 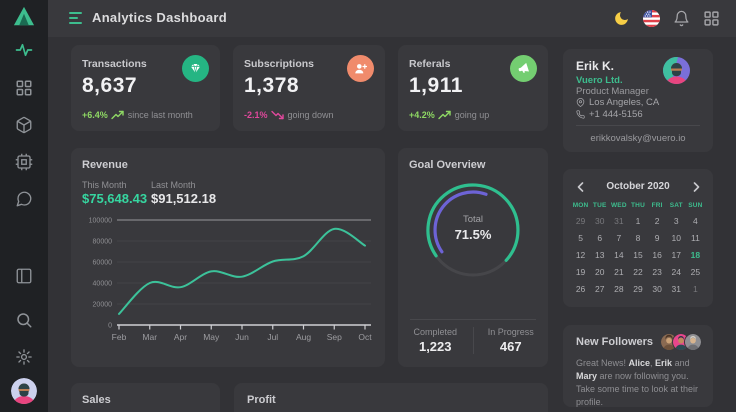 What do you see at coordinates (676, 220) in the screenshot?
I see `calendar-day: 3` at bounding box center [676, 220].